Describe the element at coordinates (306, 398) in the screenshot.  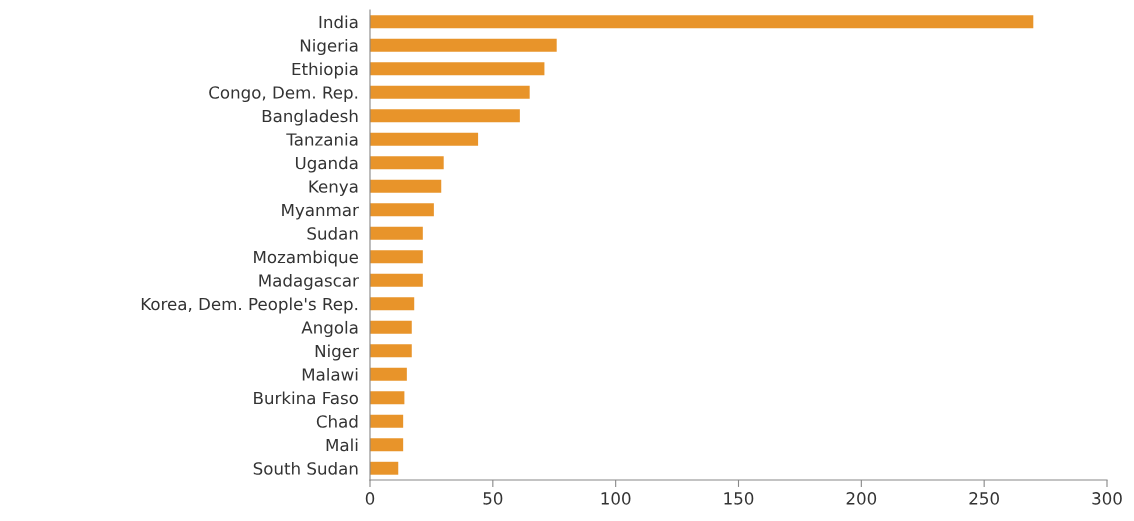
I see `y-tick-label: Burkina Faso` at that location.